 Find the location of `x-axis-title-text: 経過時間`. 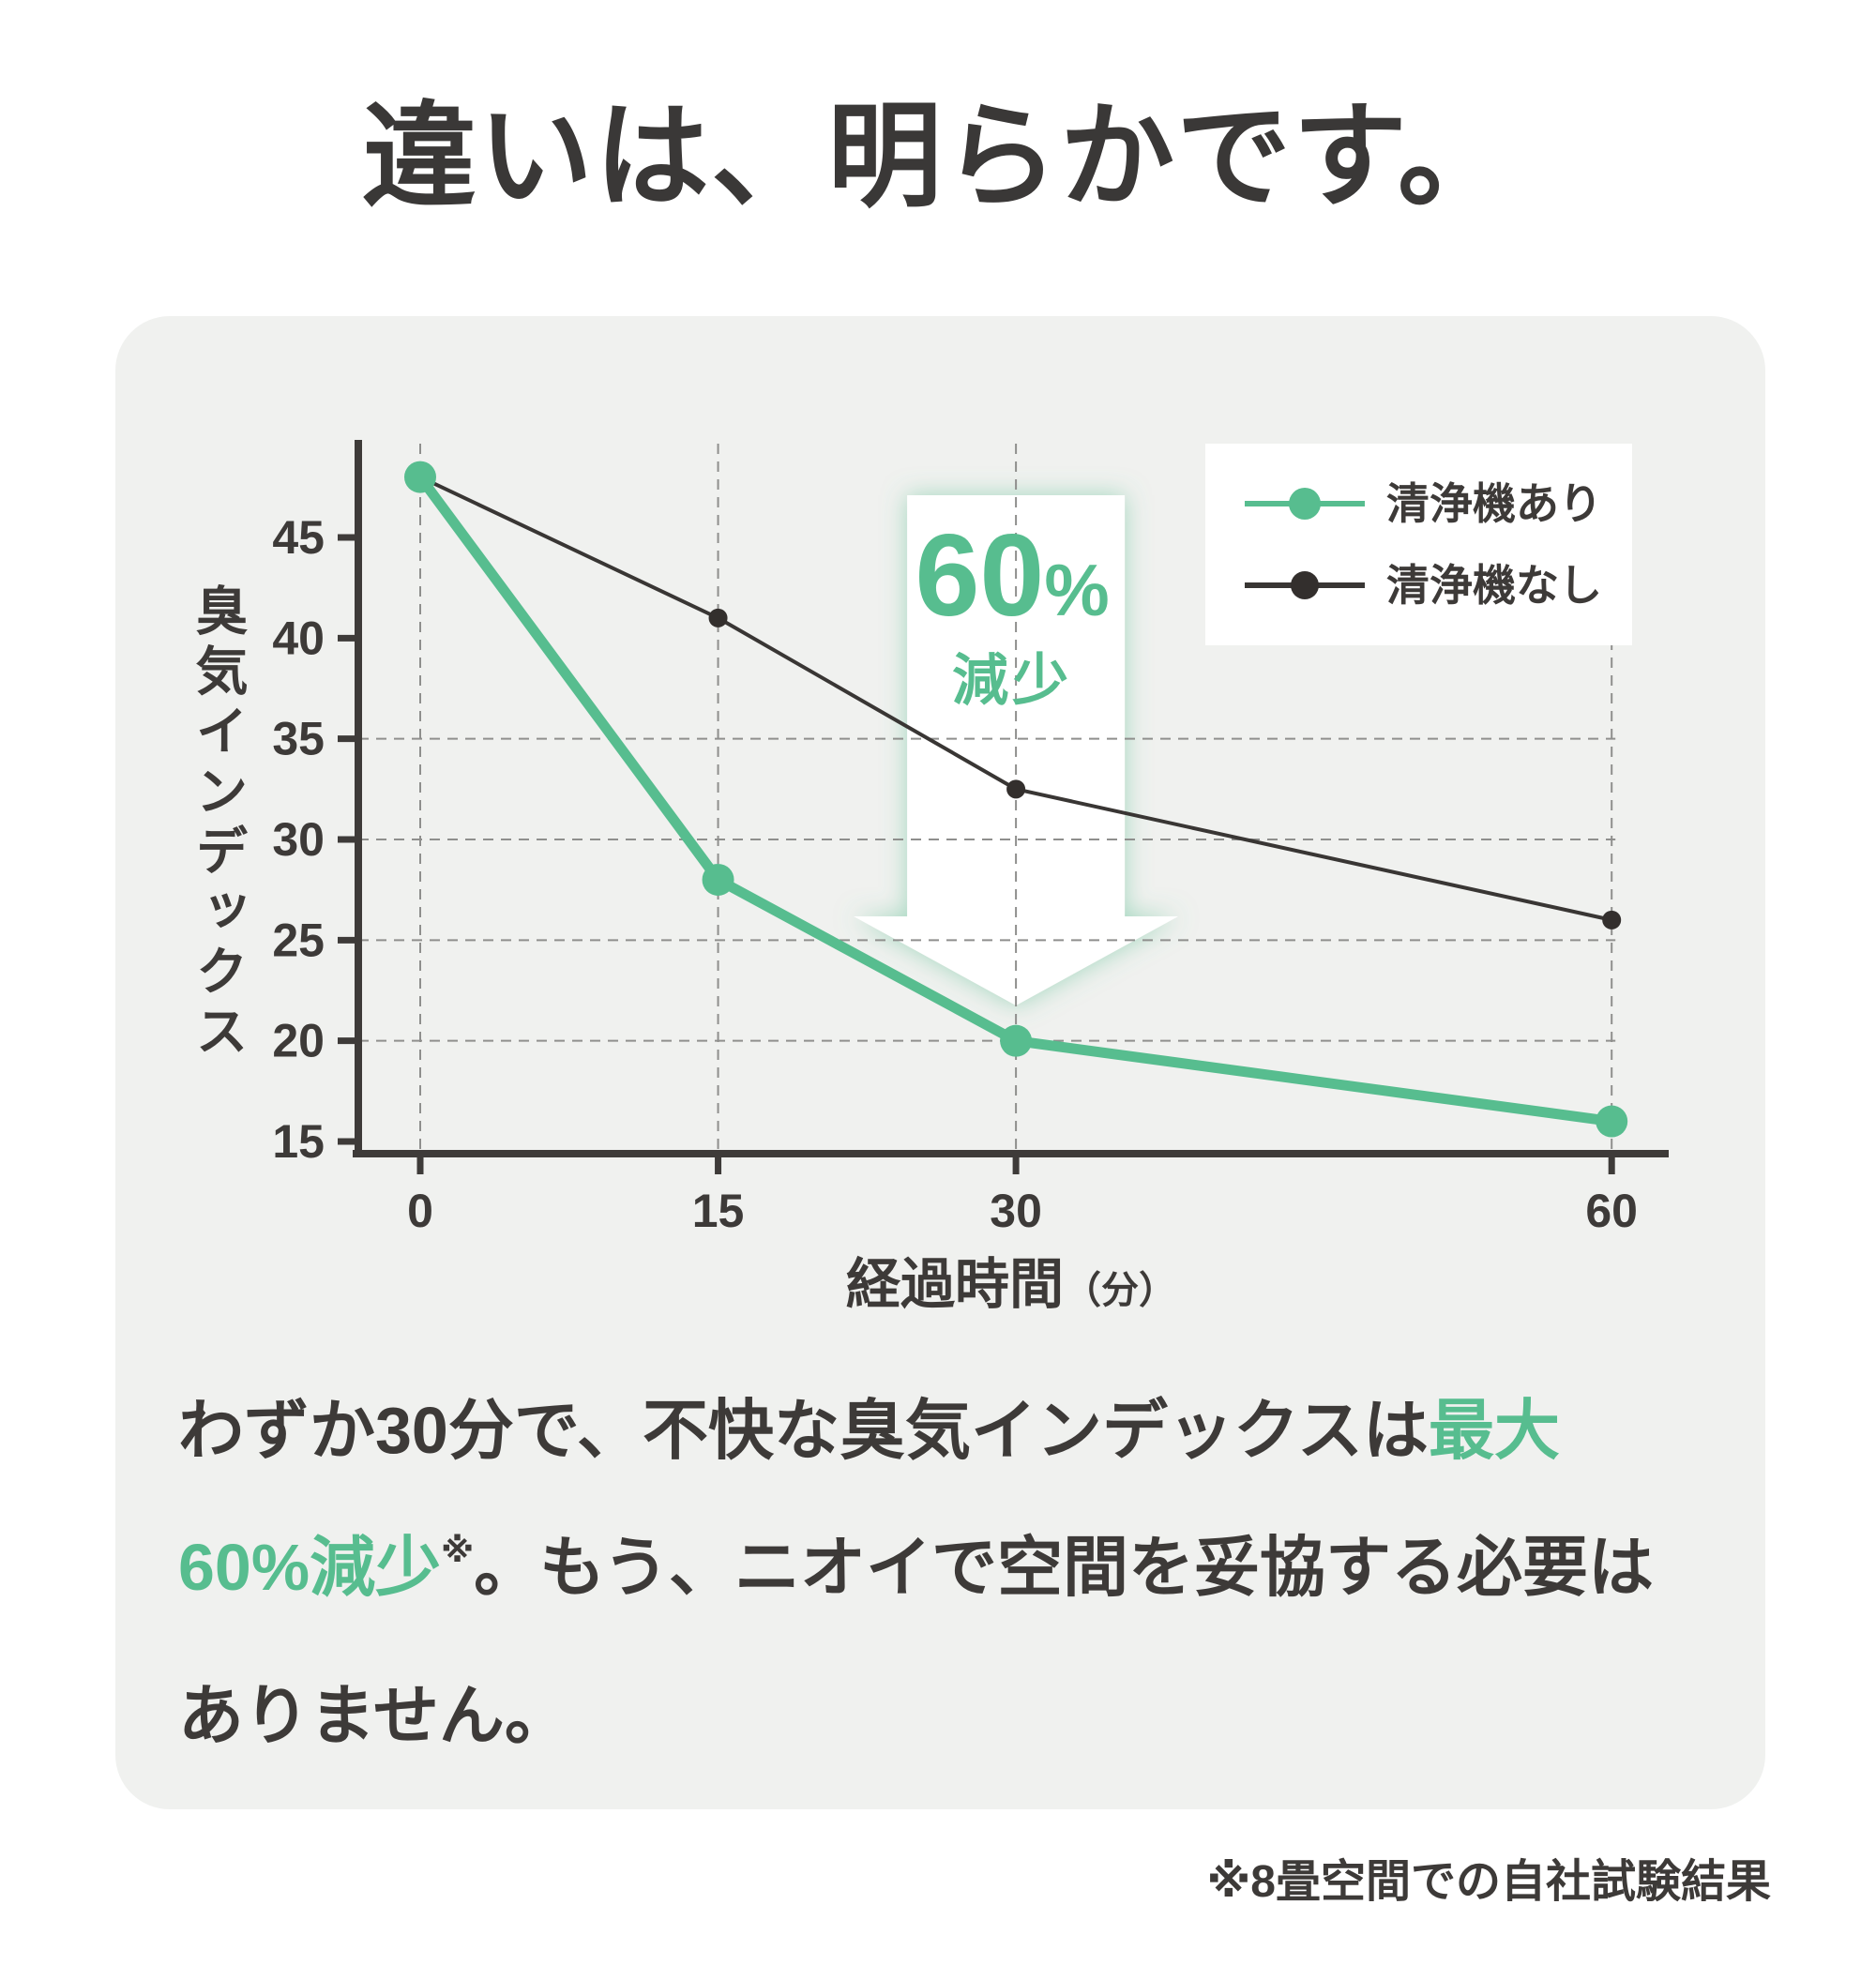

x-axis-title-text: 経過時間 is located at coordinates (954, 1284).